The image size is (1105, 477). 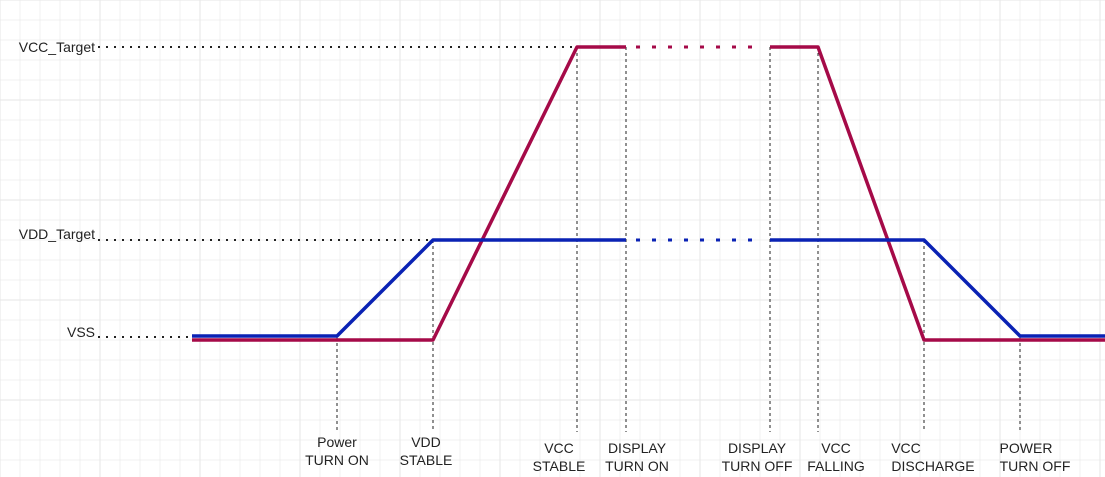 What do you see at coordinates (337, 460) in the screenshot?
I see `event-label-power-turn-on-2: TURN ON` at bounding box center [337, 460].